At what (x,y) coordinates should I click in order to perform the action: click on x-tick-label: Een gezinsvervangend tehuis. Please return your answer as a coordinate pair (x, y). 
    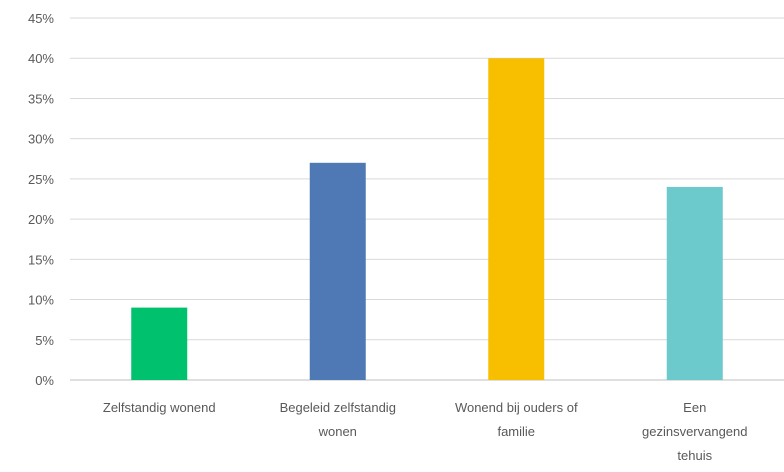
    Looking at the image, I should click on (695, 431).